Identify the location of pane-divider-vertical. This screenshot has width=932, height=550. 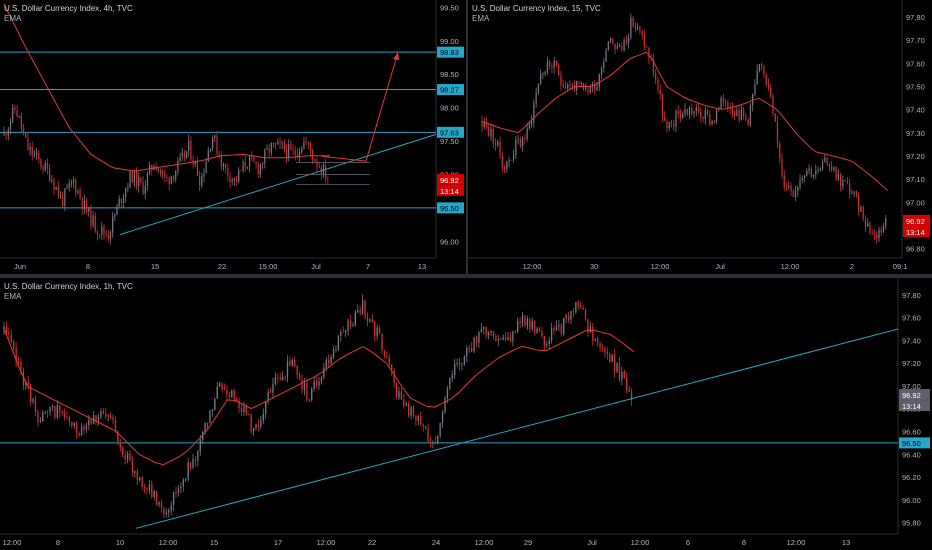
(467, 137).